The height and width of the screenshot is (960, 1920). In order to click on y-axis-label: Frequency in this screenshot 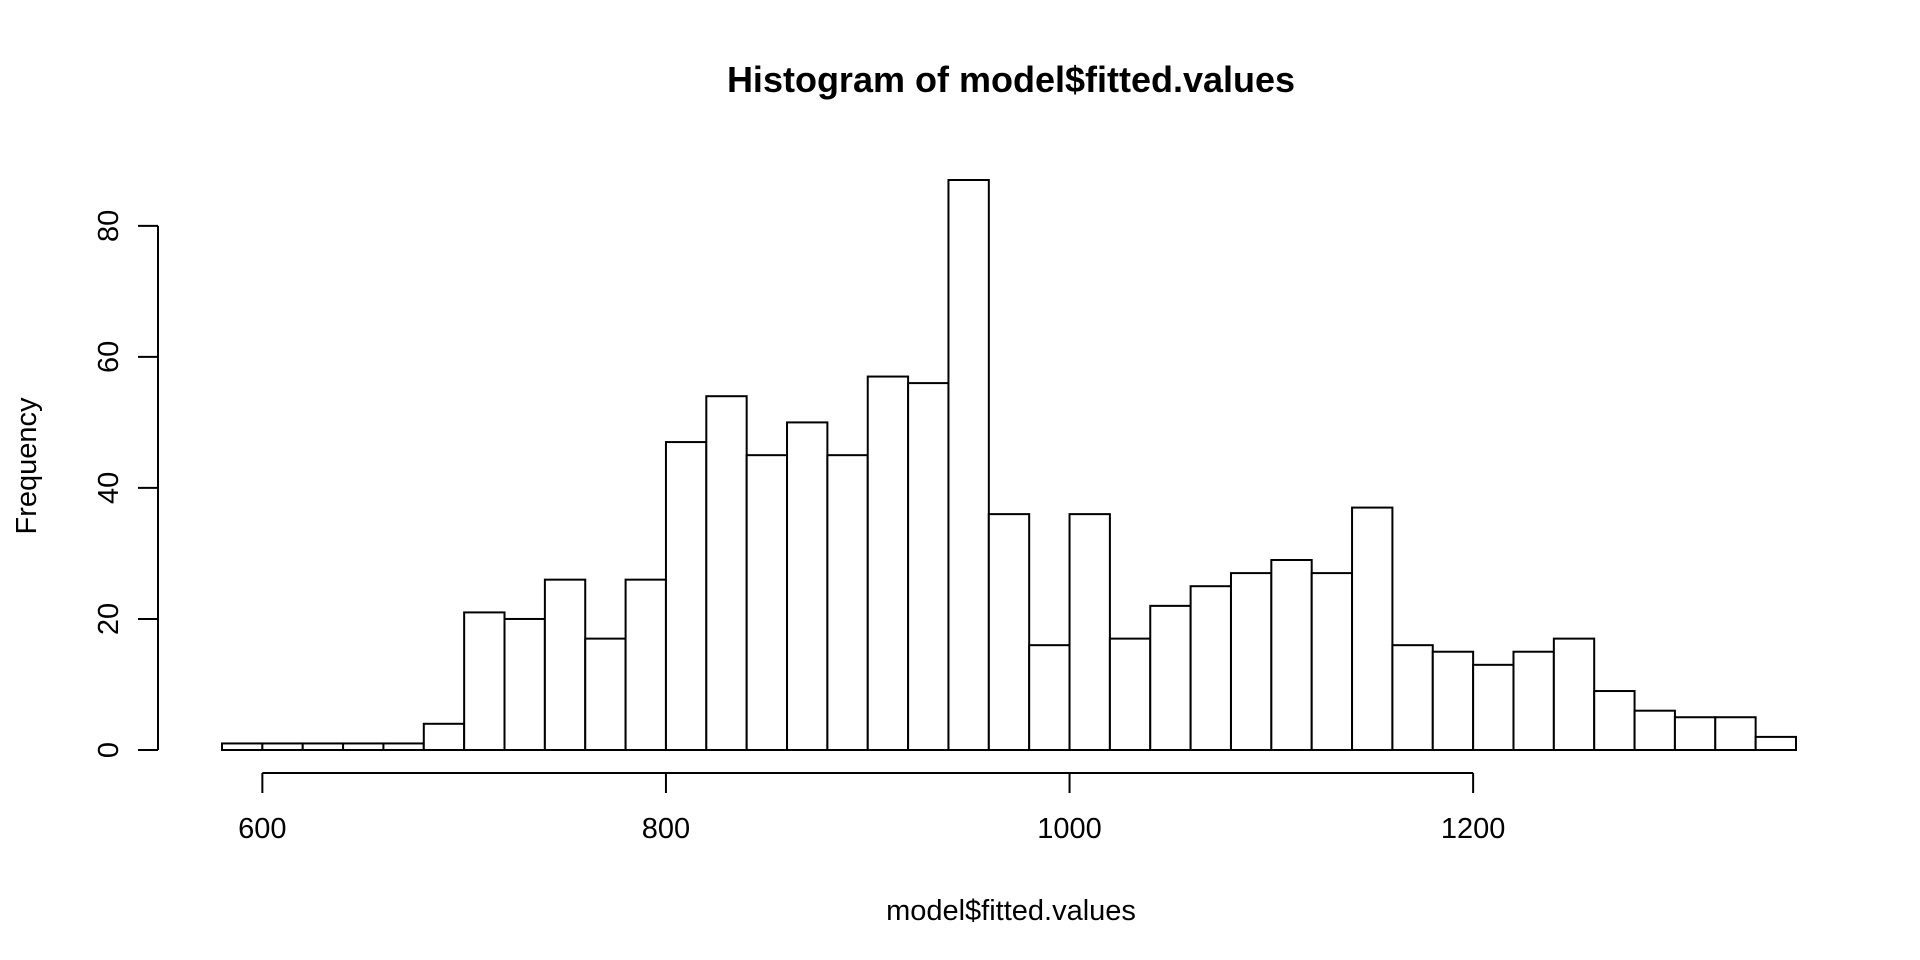, I will do `click(27, 466)`.